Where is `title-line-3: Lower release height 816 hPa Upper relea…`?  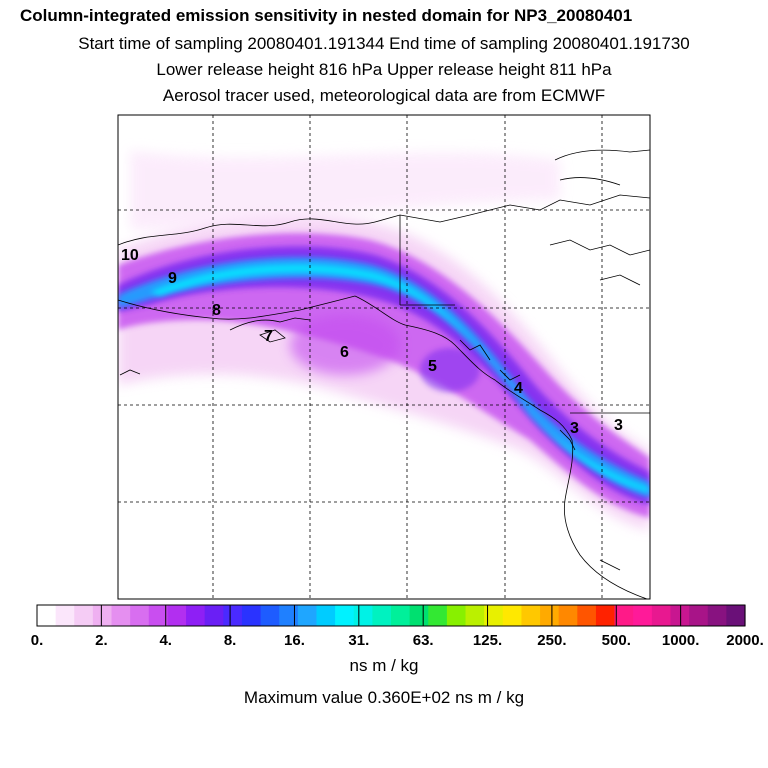 title-line-3: Lower release height 816 hPa Upper relea… is located at coordinates (384, 69).